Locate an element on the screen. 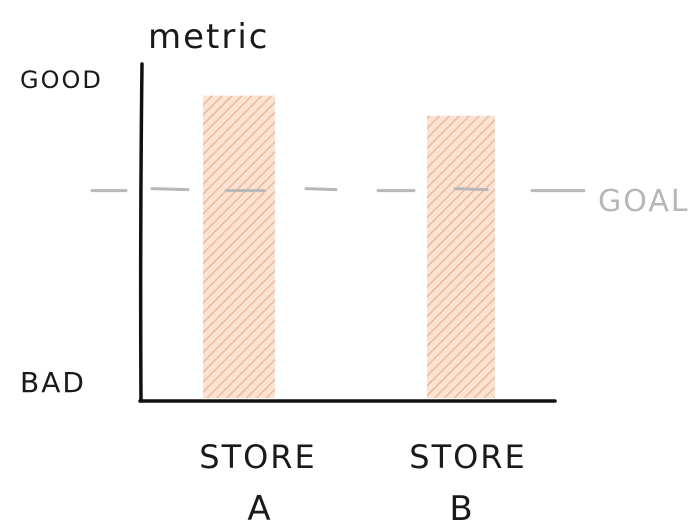 This screenshot has height=527, width=695. goal-label: GOAL is located at coordinates (644, 201).